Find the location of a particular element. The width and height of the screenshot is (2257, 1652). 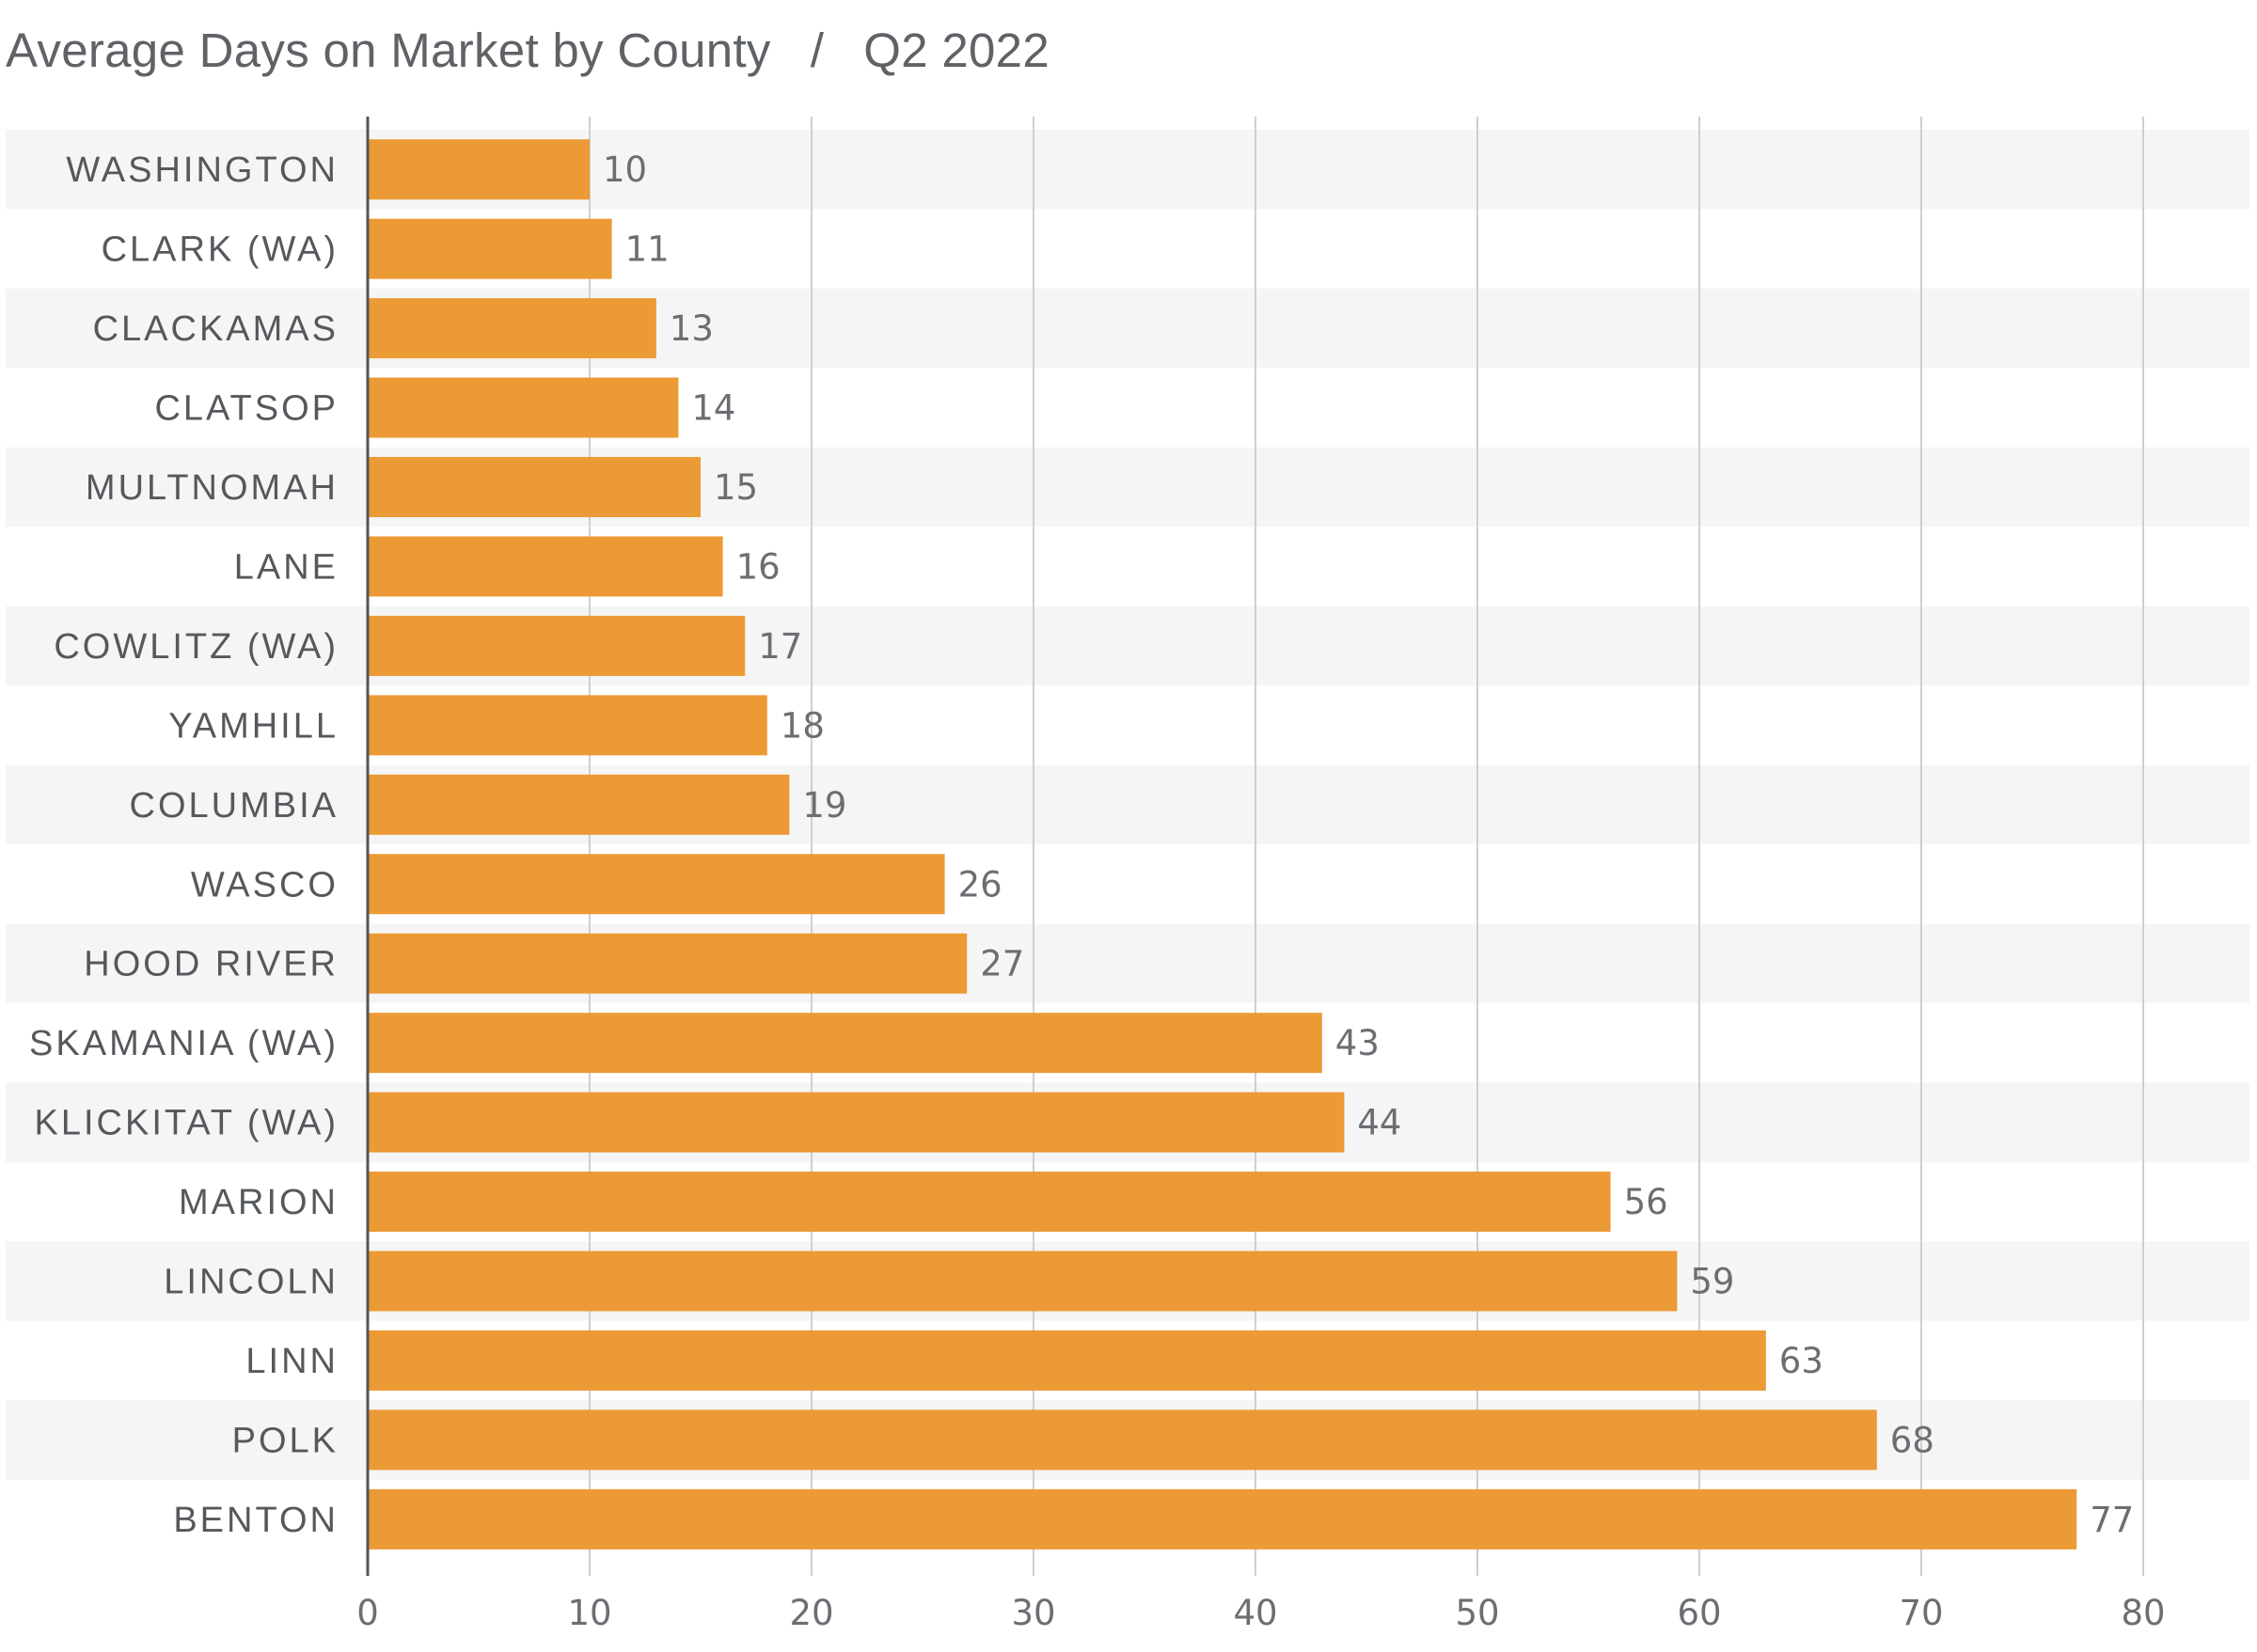

data-label: 17 is located at coordinates (780, 647).